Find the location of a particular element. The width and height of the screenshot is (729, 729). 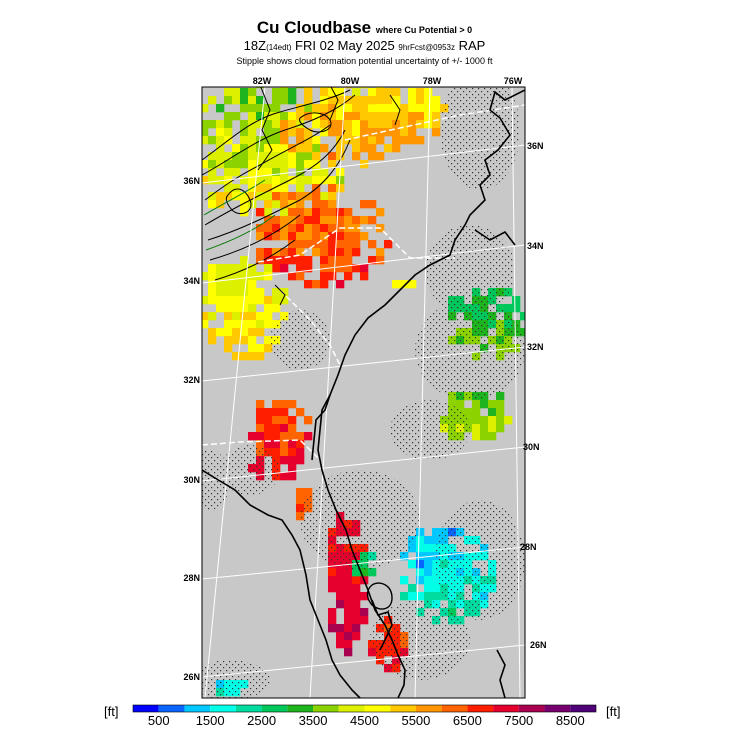

colorbar-swatch is located at coordinates (583, 708).